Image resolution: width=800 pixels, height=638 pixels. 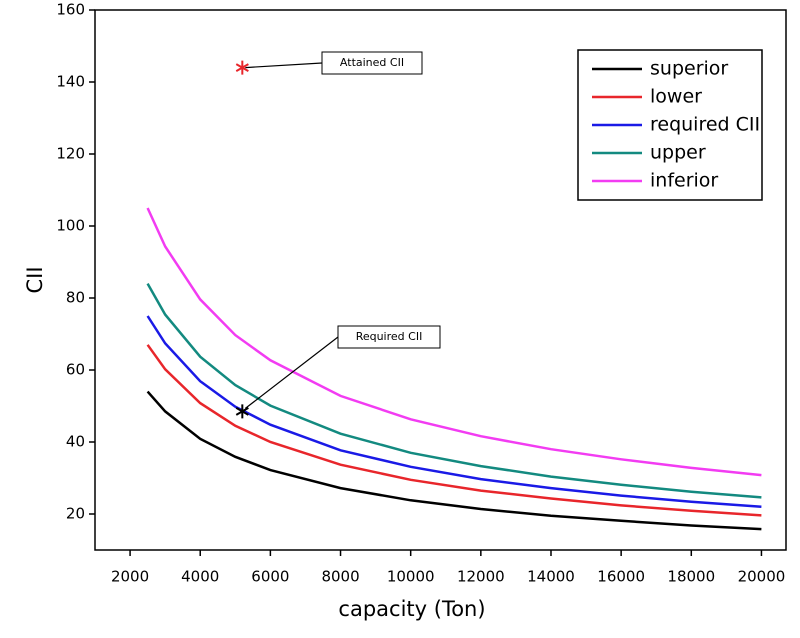 What do you see at coordinates (481, 577) in the screenshot?
I see `x-tick-label: 12000` at bounding box center [481, 577].